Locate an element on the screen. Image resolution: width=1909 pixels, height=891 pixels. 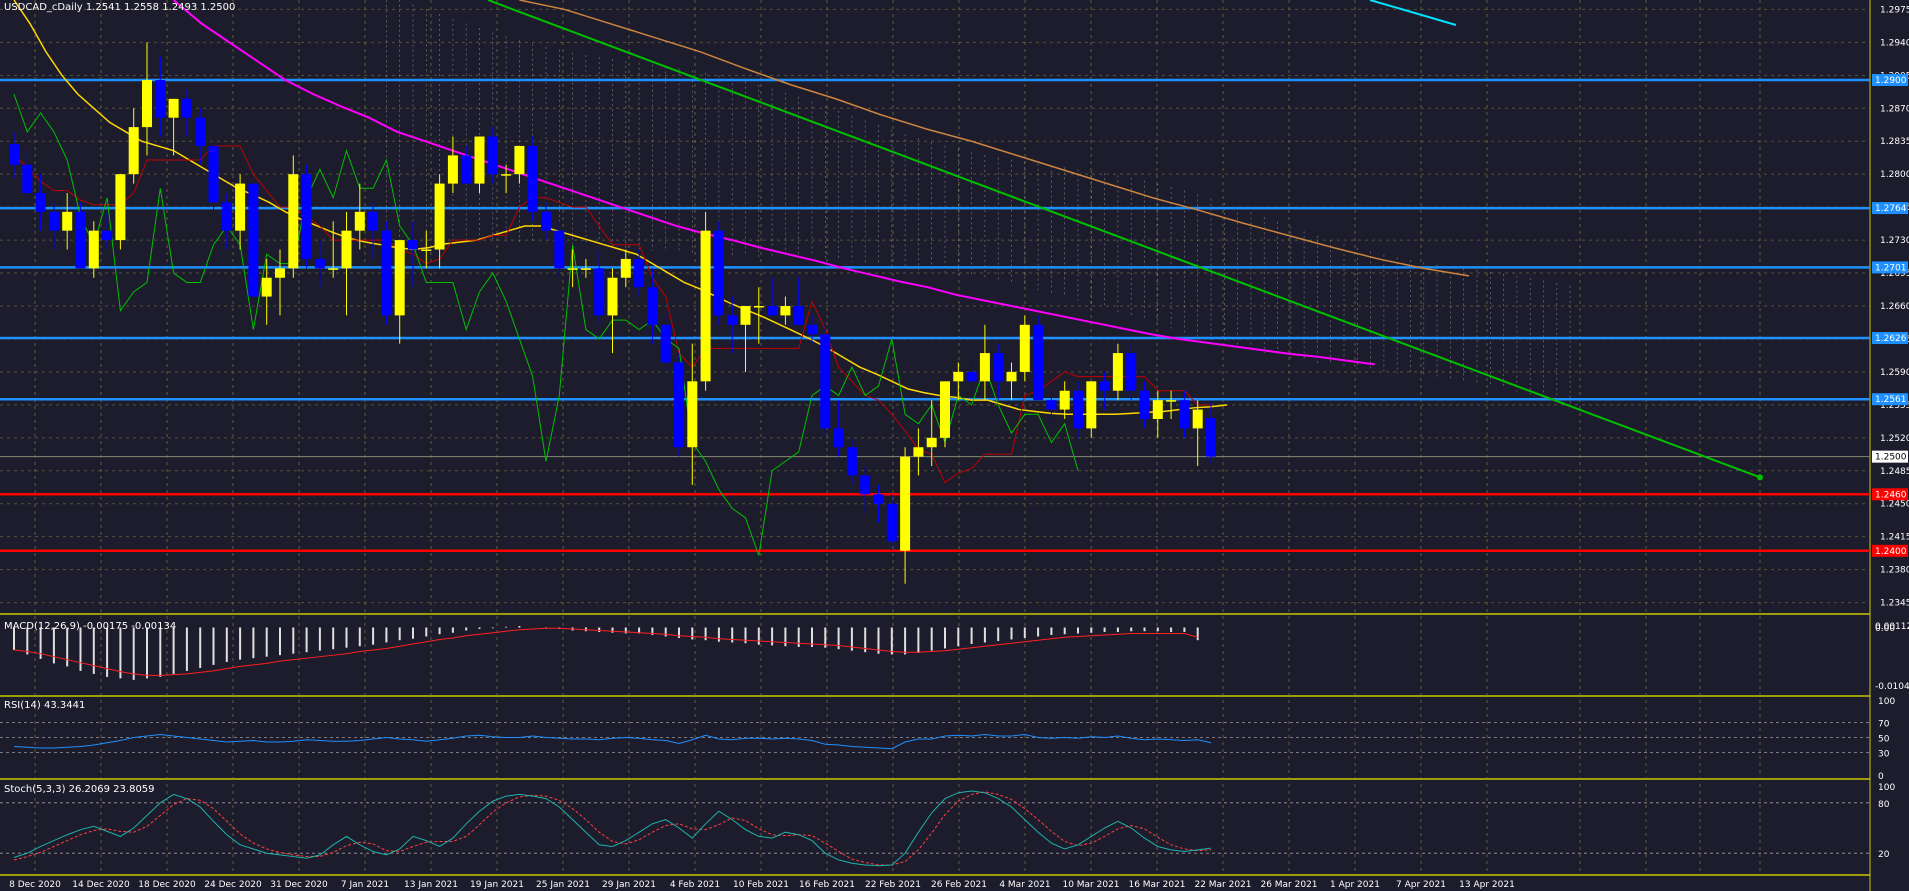
macd-tick-label: 0.00112 is located at coordinates (1892, 627).